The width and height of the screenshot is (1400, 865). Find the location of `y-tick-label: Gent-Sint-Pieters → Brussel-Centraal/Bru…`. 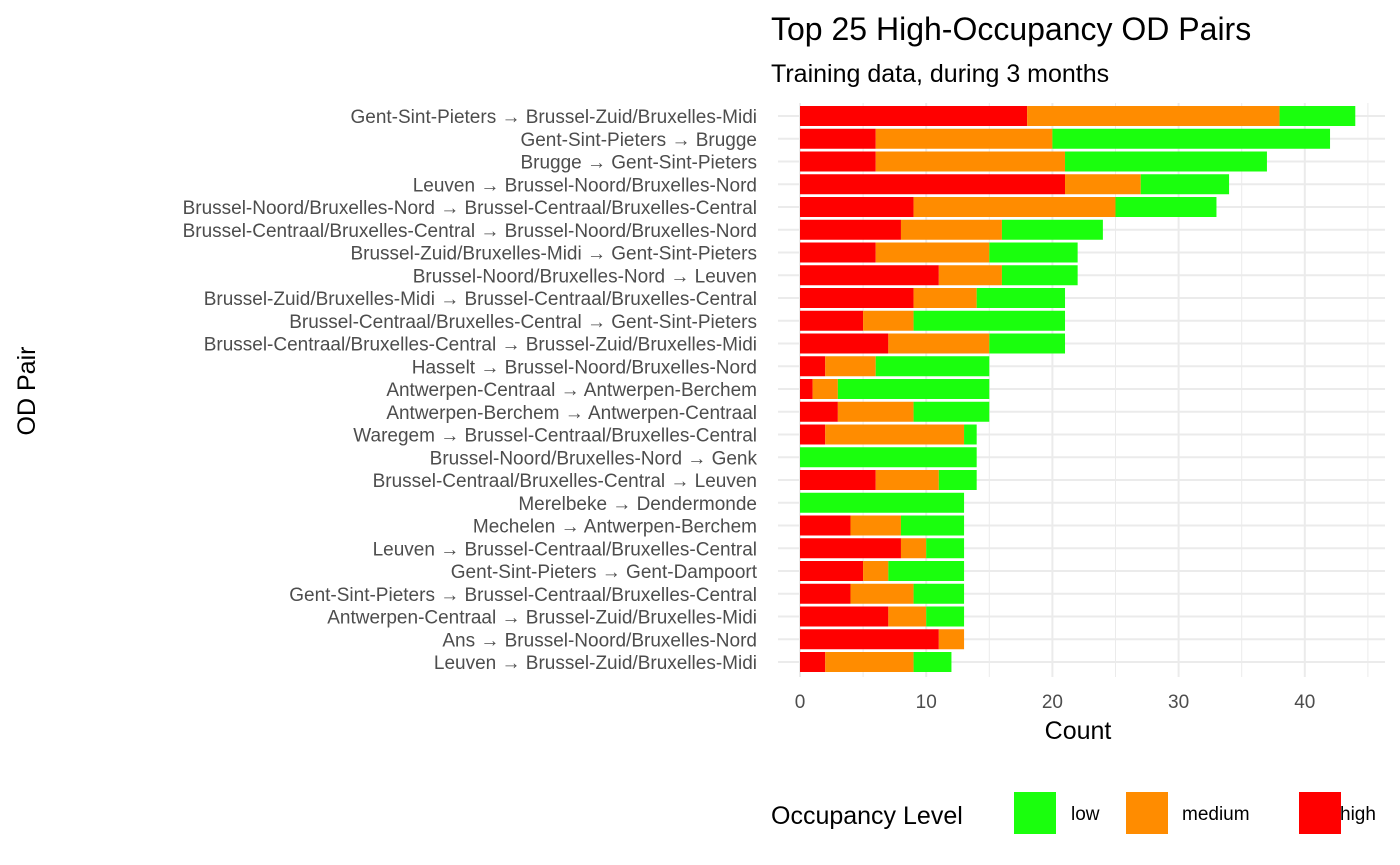

y-tick-label: Gent-Sint-Pieters → Brussel-Centraal/Bru… is located at coordinates (523, 595).